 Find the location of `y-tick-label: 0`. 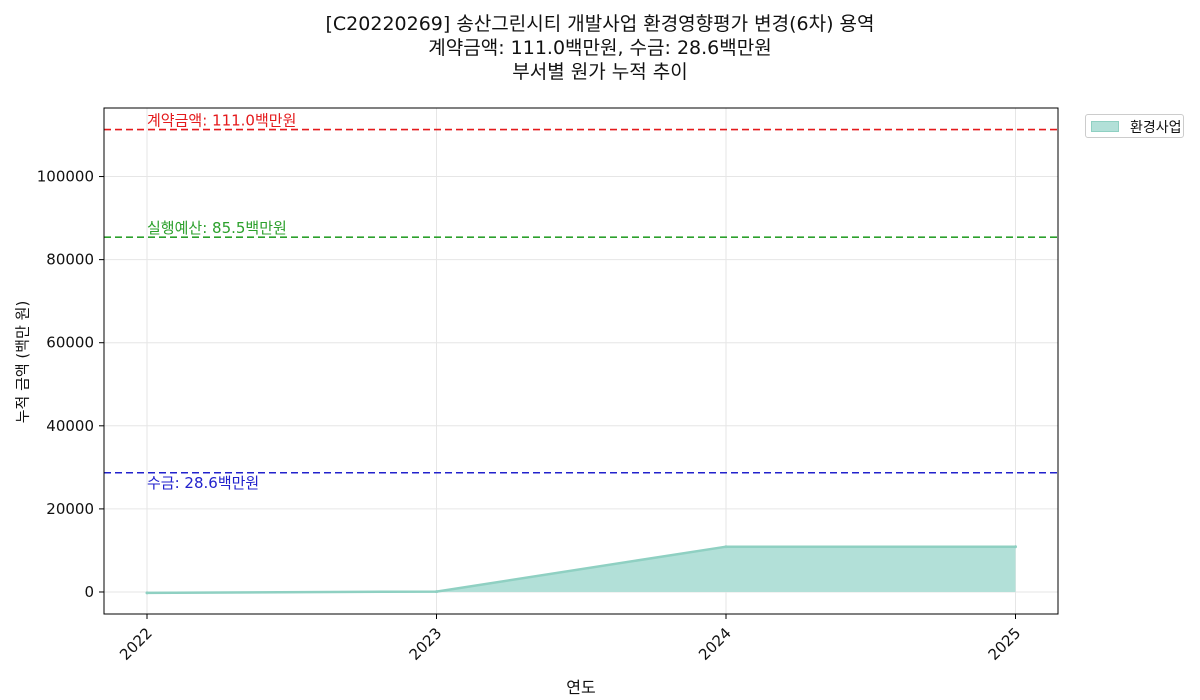

y-tick-label: 0 is located at coordinates (89, 592).